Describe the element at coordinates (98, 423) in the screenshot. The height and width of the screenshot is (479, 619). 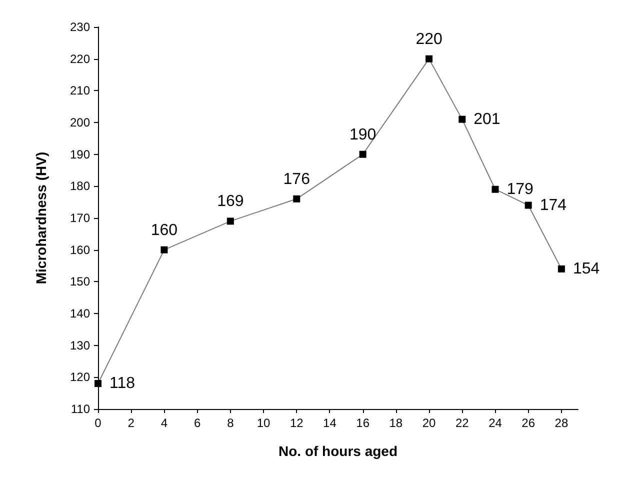
I see `x-tick-label: 0` at that location.